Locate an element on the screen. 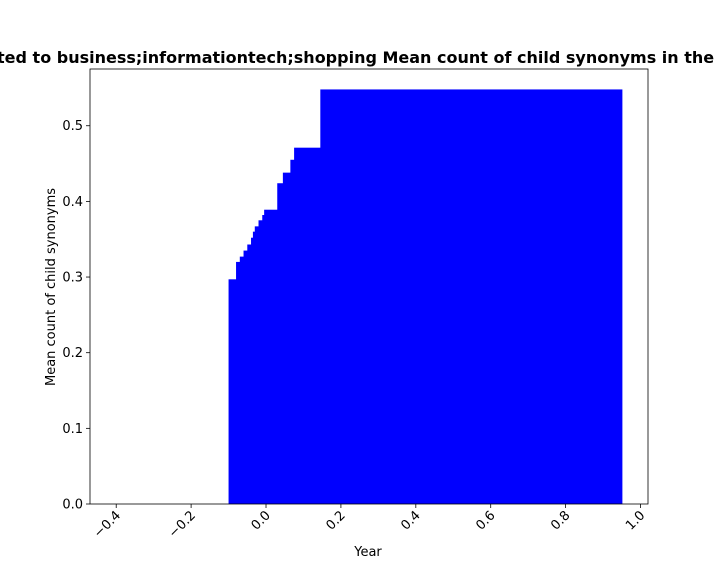  x-axis: −0.4 −0.2 0.0 0.2 0.4 0.6 0.8 1.0 is located at coordinates (369, 522).